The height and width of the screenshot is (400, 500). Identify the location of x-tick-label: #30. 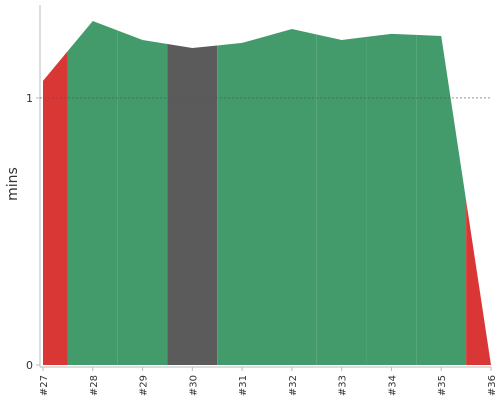
(193, 385).